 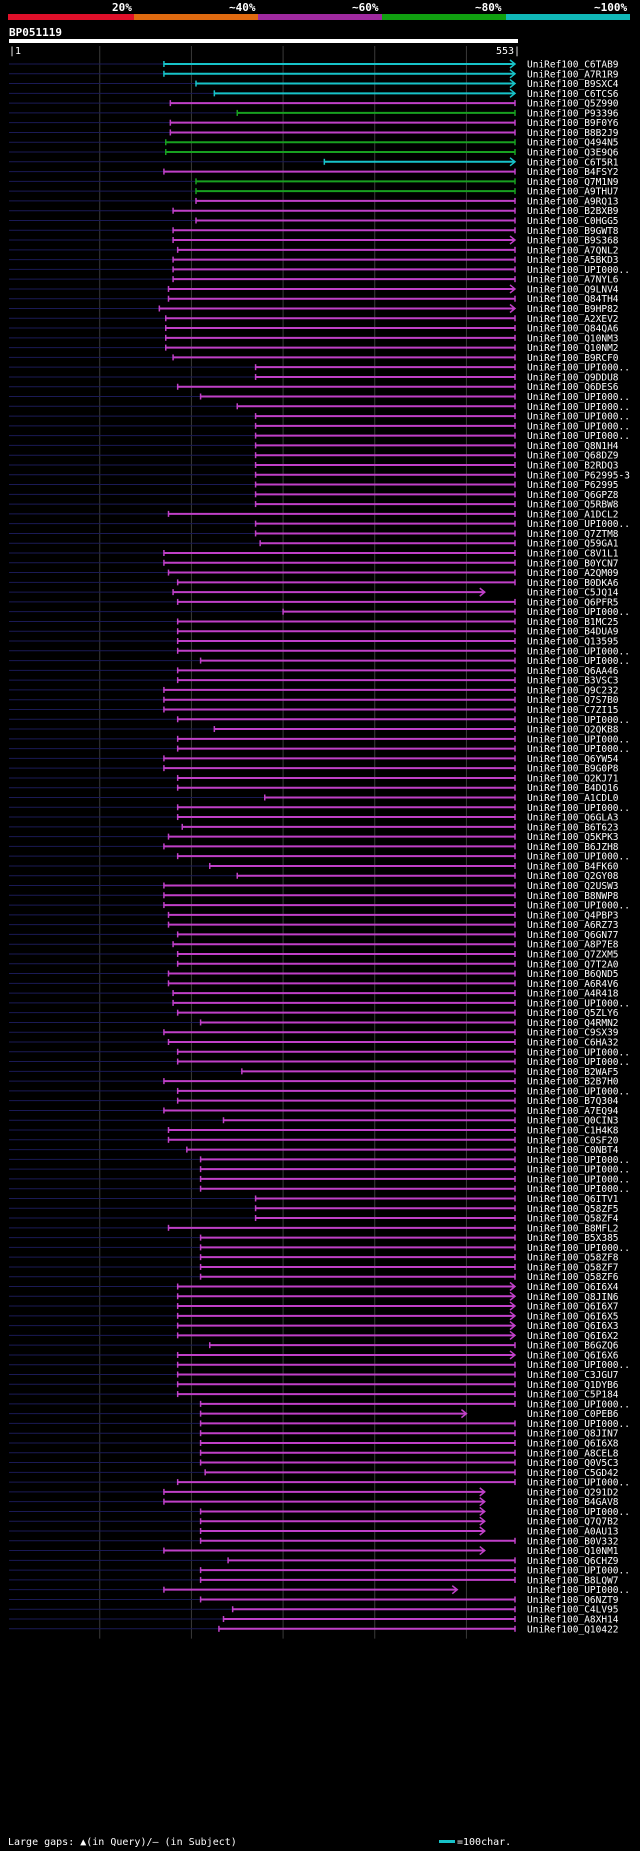 I want to click on hit-row: UniRef100_Q58ZF4, so click(x=314, y=1219).